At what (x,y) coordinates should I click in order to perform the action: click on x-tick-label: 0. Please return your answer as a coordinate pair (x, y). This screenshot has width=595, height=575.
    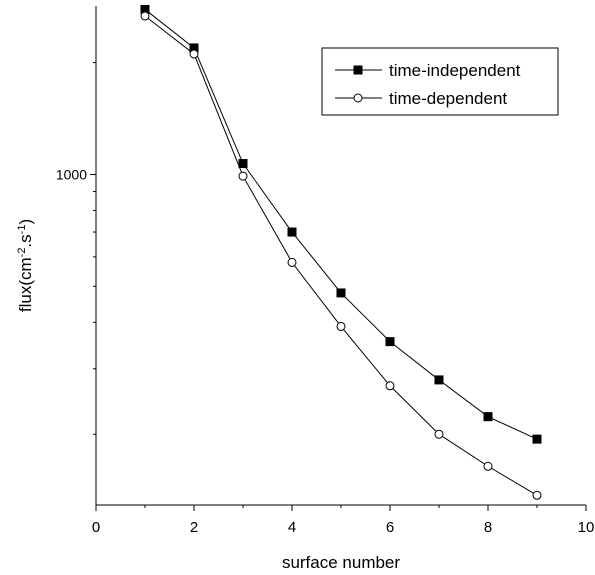
    Looking at the image, I should click on (96, 527).